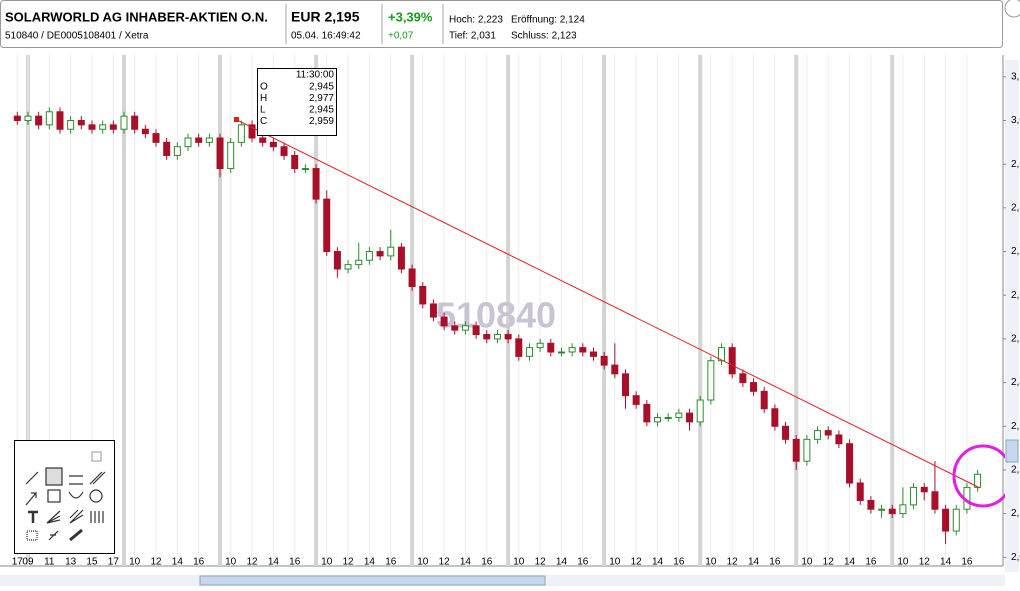 This screenshot has height=591, width=1020. Describe the element at coordinates (136, 16) in the screenshot. I see `stock-title: SOLARWORLD AG INHABER-AKTIEN O.N.` at that location.